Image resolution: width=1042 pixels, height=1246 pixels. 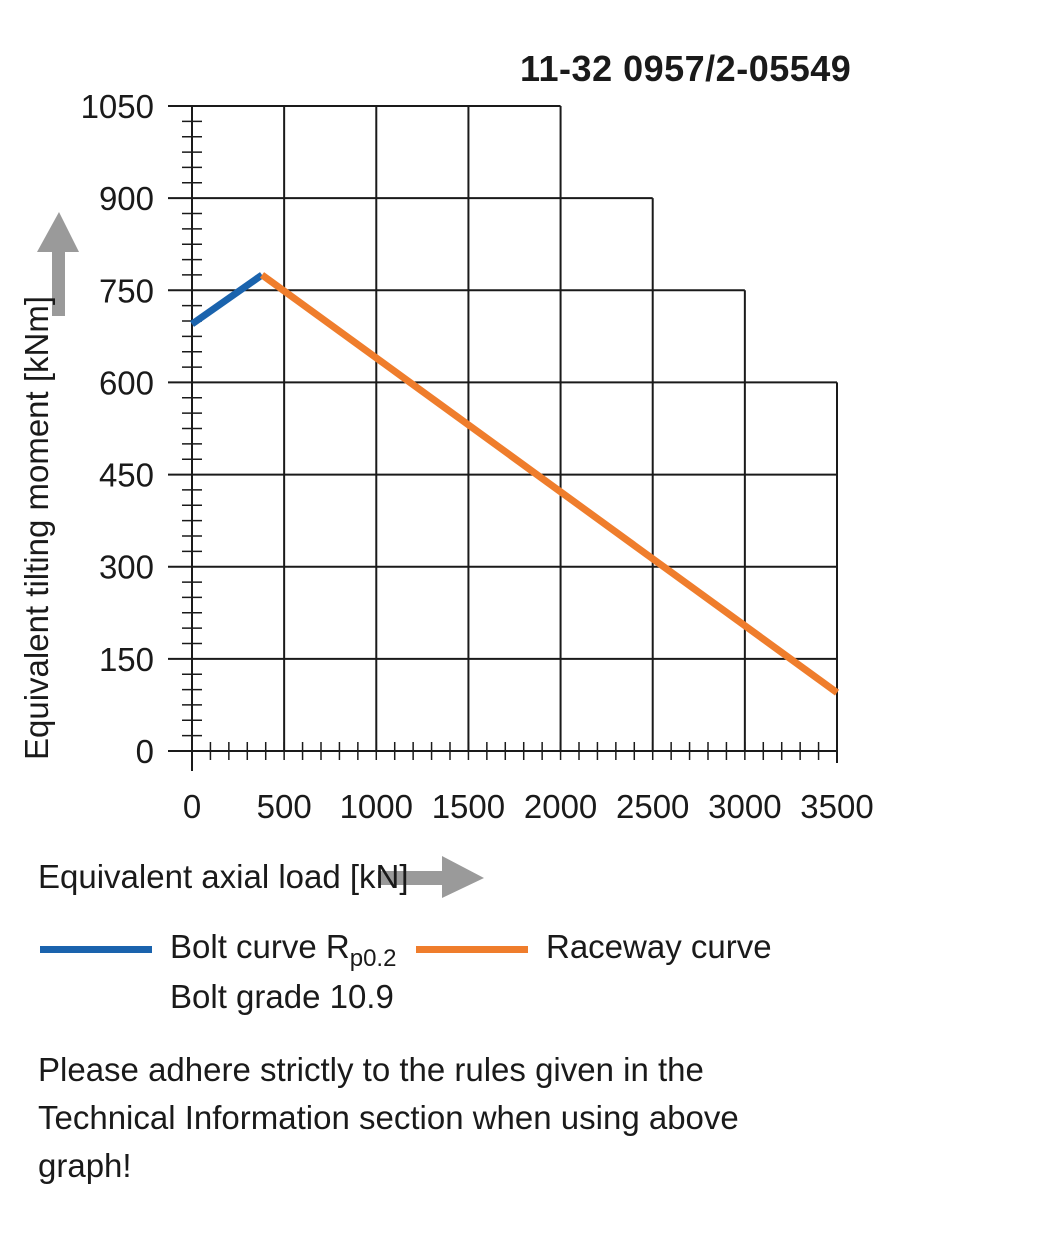 What do you see at coordinates (472, 949) in the screenshot?
I see `legend-raceway-line` at bounding box center [472, 949].